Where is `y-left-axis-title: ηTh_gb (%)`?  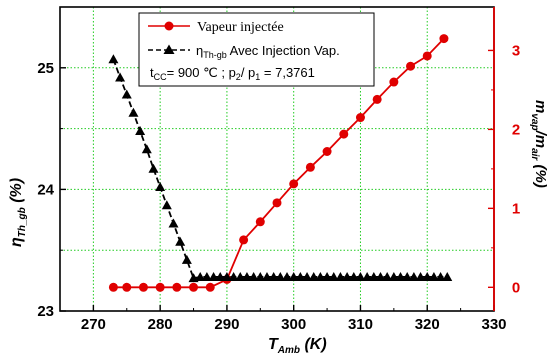 y-left-axis-title: ηTh_gb (%) is located at coordinates (18, 212).